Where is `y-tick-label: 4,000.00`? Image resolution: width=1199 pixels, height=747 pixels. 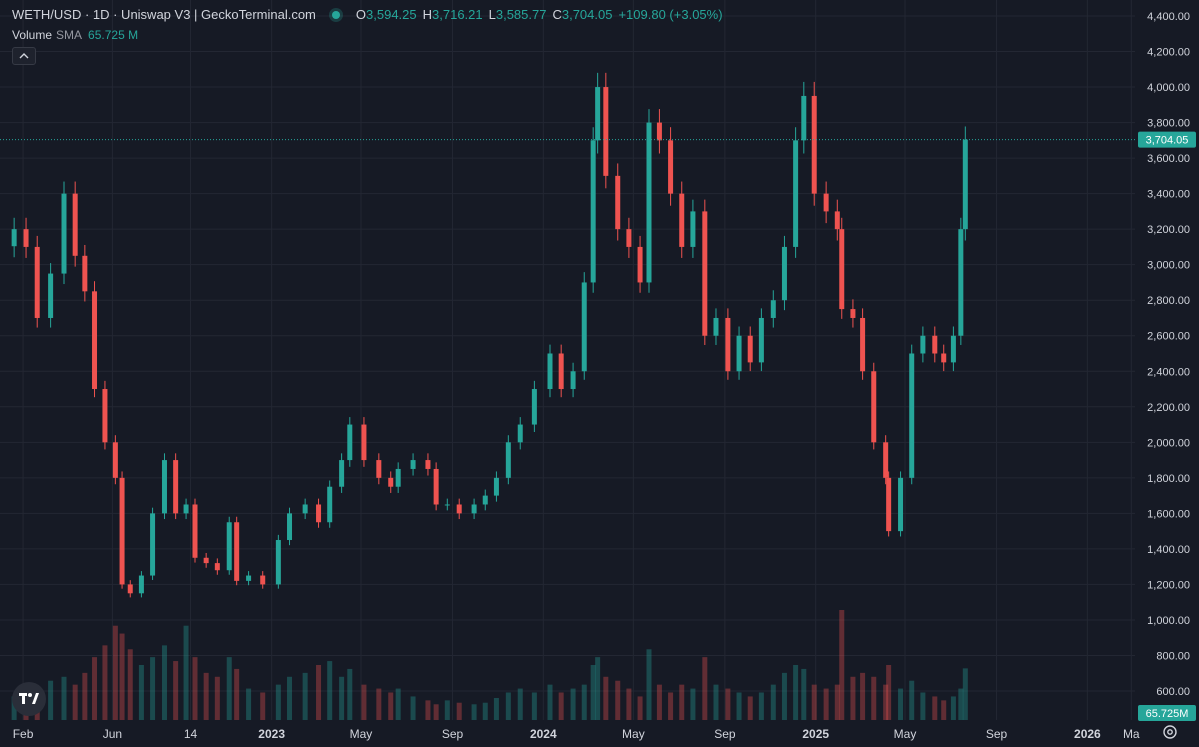 y-tick-label: 4,000.00 is located at coordinates (1168, 88).